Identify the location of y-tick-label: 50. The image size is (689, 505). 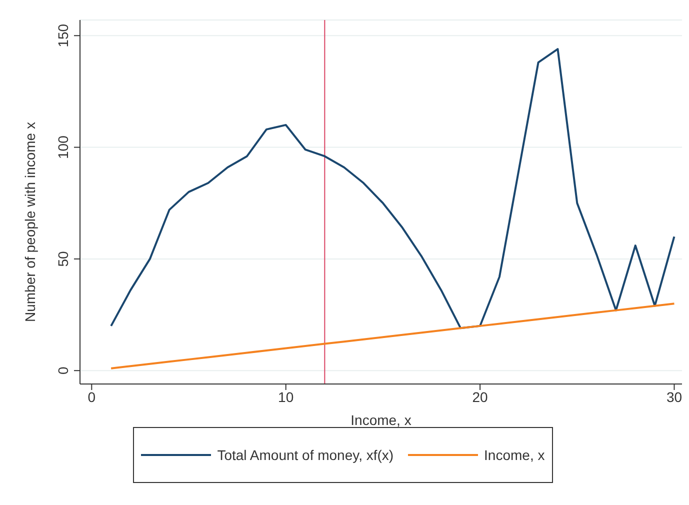
(63, 258).